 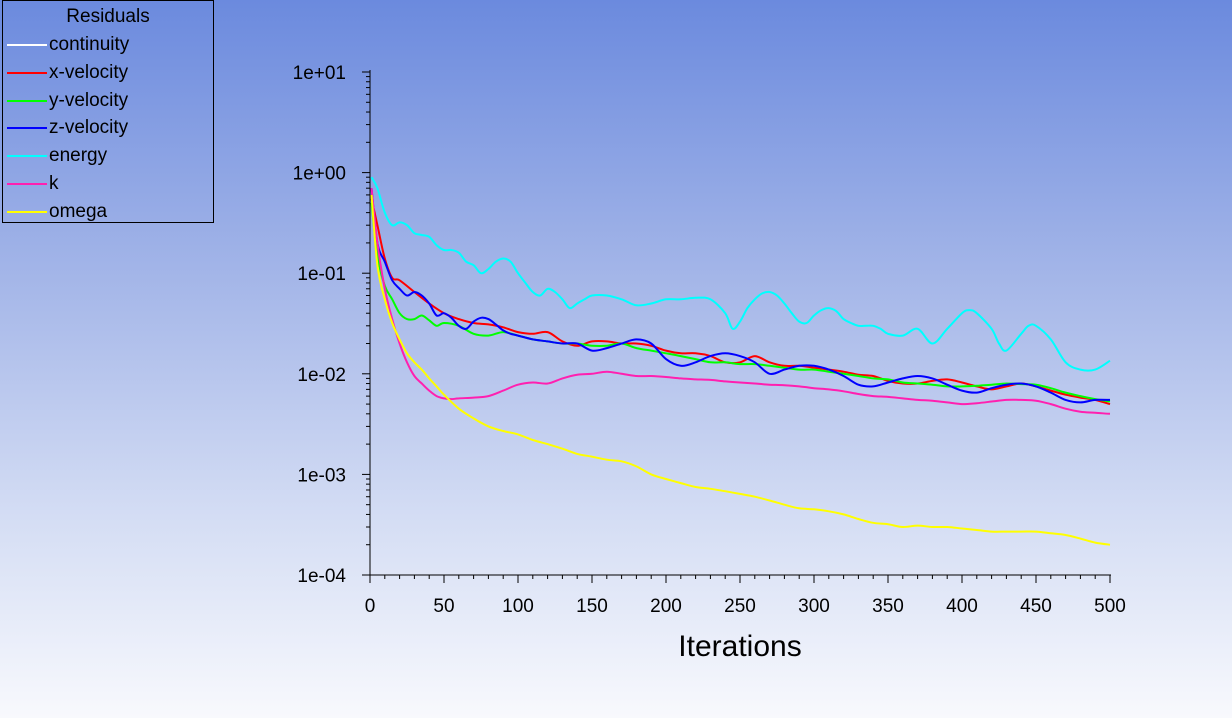 What do you see at coordinates (739, 646) in the screenshot?
I see `x-axis-title: Iterations` at bounding box center [739, 646].